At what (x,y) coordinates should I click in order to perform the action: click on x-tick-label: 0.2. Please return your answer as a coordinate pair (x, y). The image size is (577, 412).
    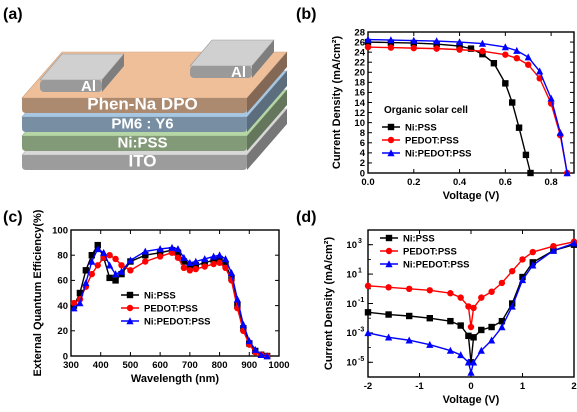
    Looking at the image, I should click on (413, 182).